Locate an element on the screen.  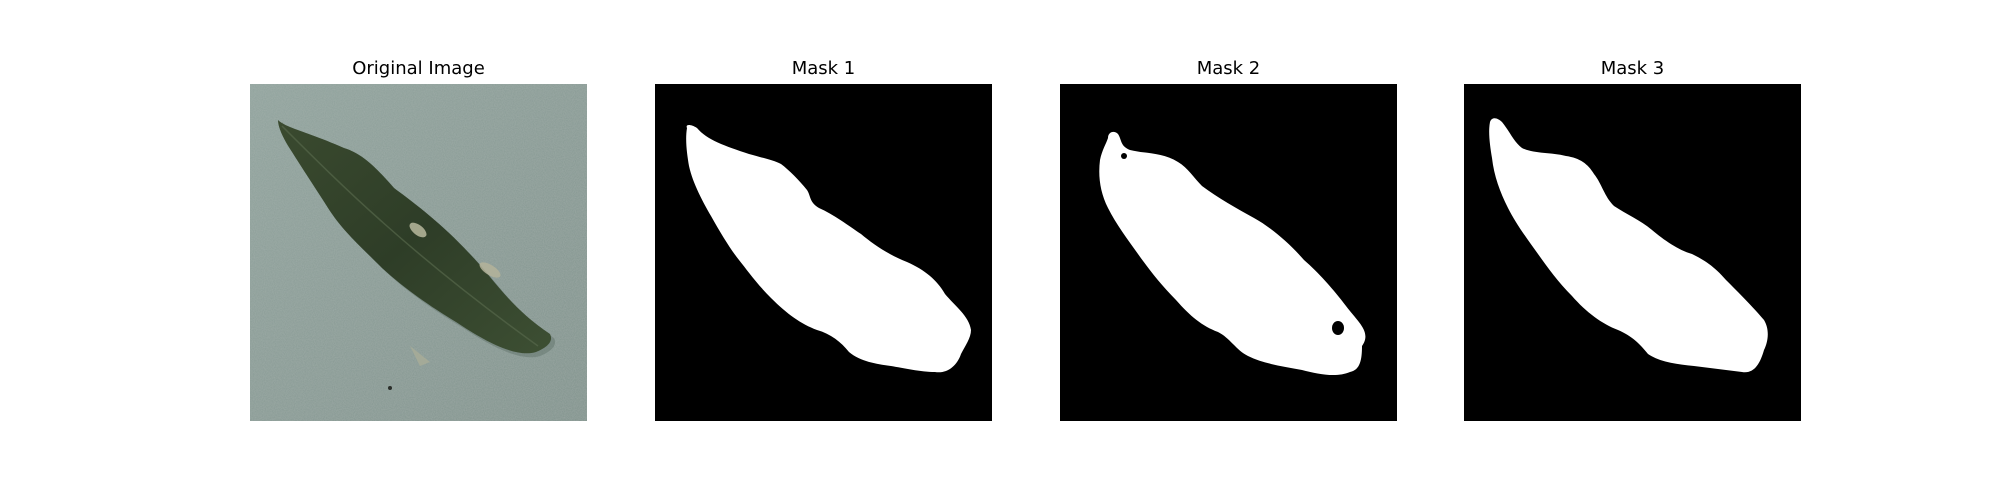
mask-speck is located at coordinates (1124, 156).